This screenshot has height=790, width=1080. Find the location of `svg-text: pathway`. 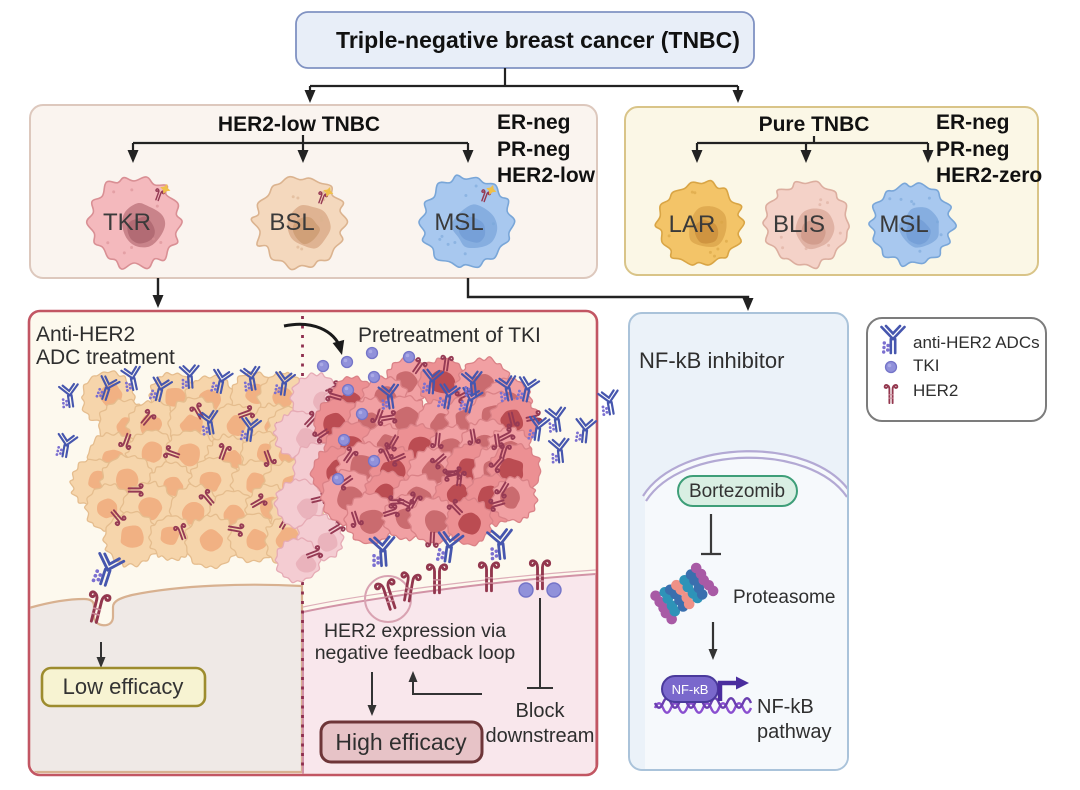

svg-text: pathway is located at coordinates (794, 732).